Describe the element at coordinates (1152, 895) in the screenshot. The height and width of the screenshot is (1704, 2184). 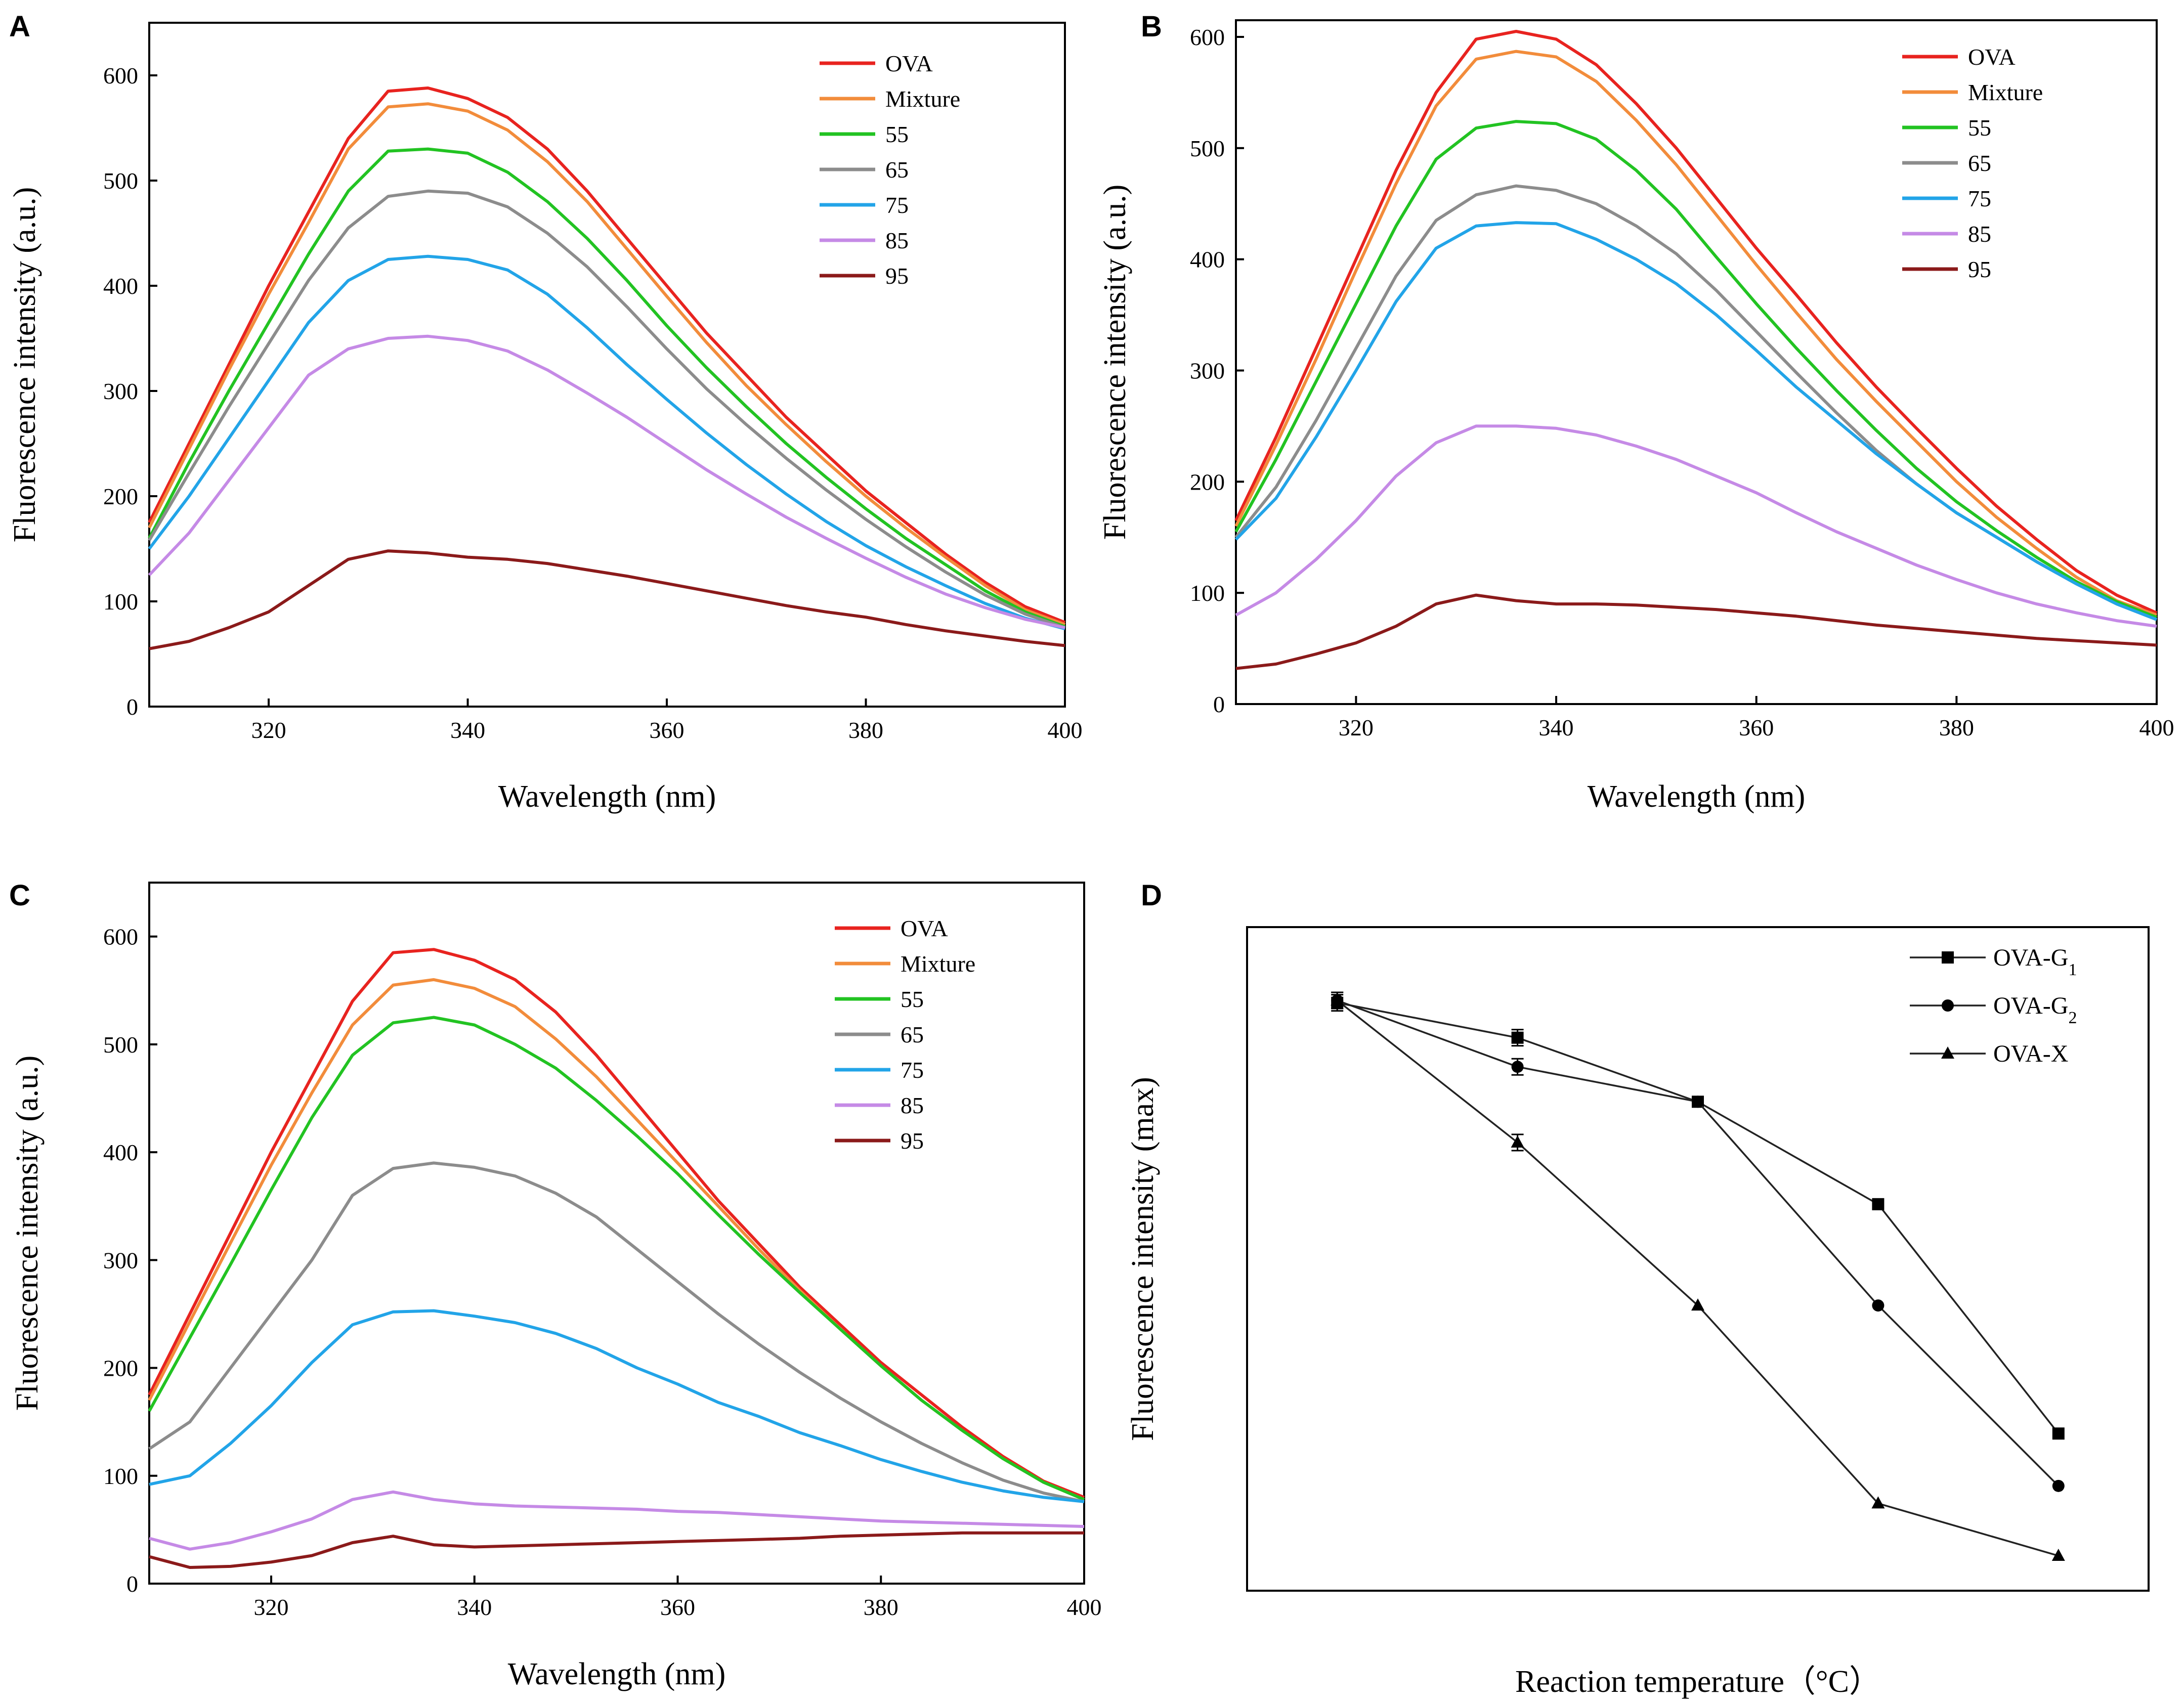
I see `panel-label-d: D` at that location.